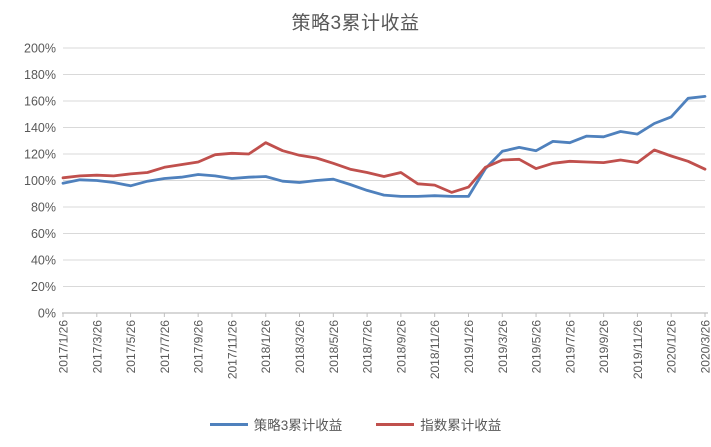 The image size is (711, 447). I want to click on x-axis-tick-label: 2018/9/26, so click(401, 347).